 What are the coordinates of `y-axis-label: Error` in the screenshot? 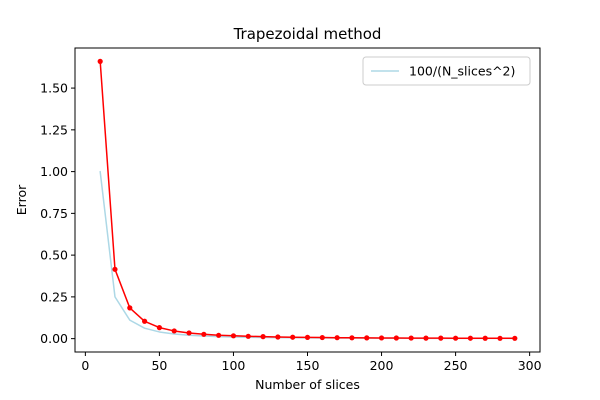 It's located at (21, 199).